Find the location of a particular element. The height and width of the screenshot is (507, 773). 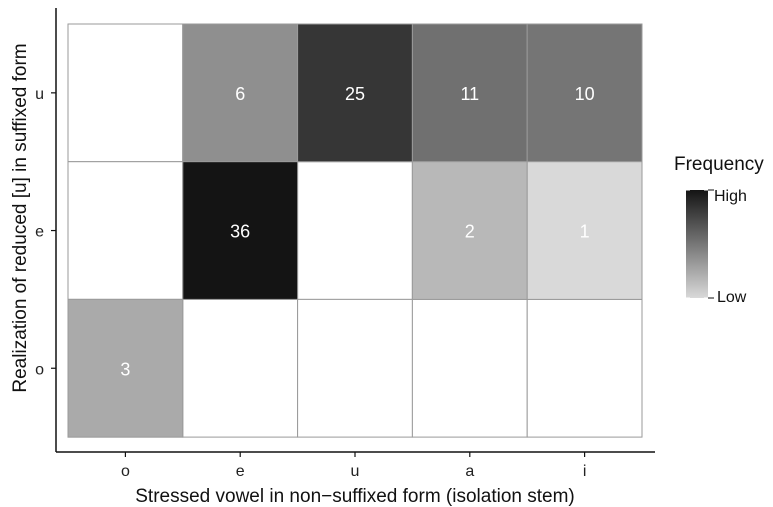

heatmap-cell-a-u is located at coordinates (469, 93).